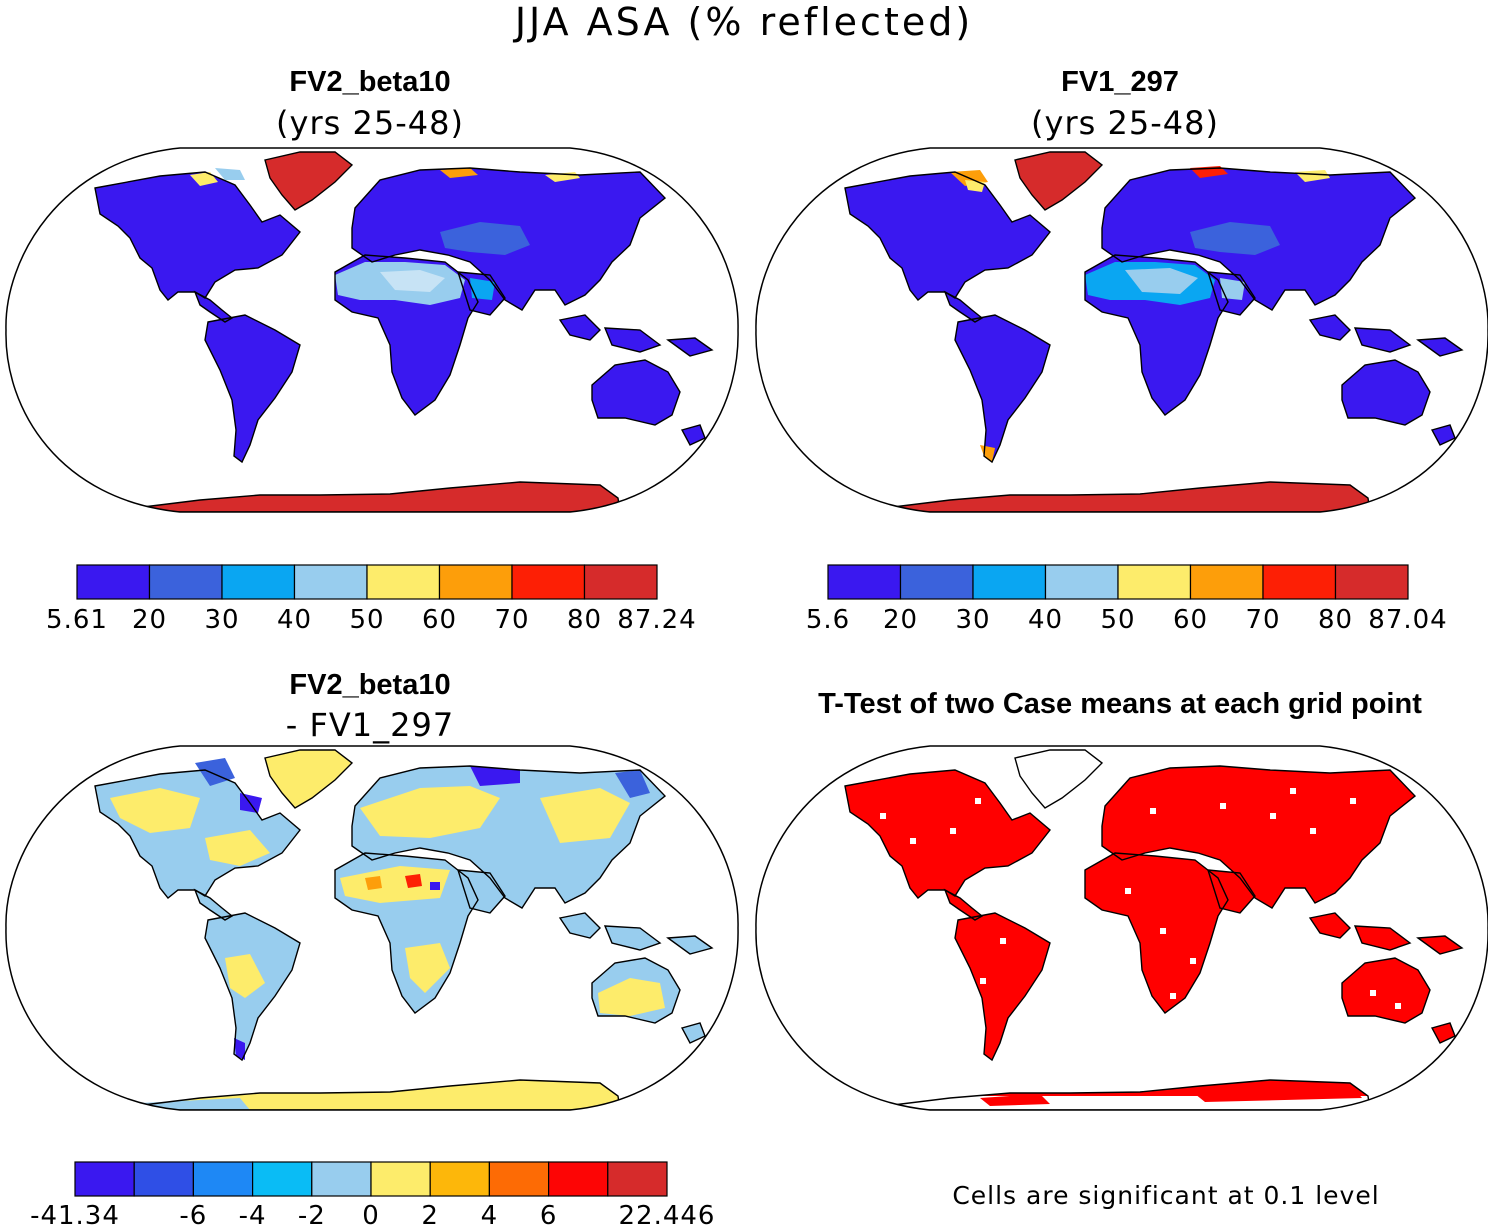 Image resolution: width=1488 pixels, height=1227 pixels. Describe the element at coordinates (370, 725) in the screenshot. I see `panel3-subtitle: - FV1_297` at that location.